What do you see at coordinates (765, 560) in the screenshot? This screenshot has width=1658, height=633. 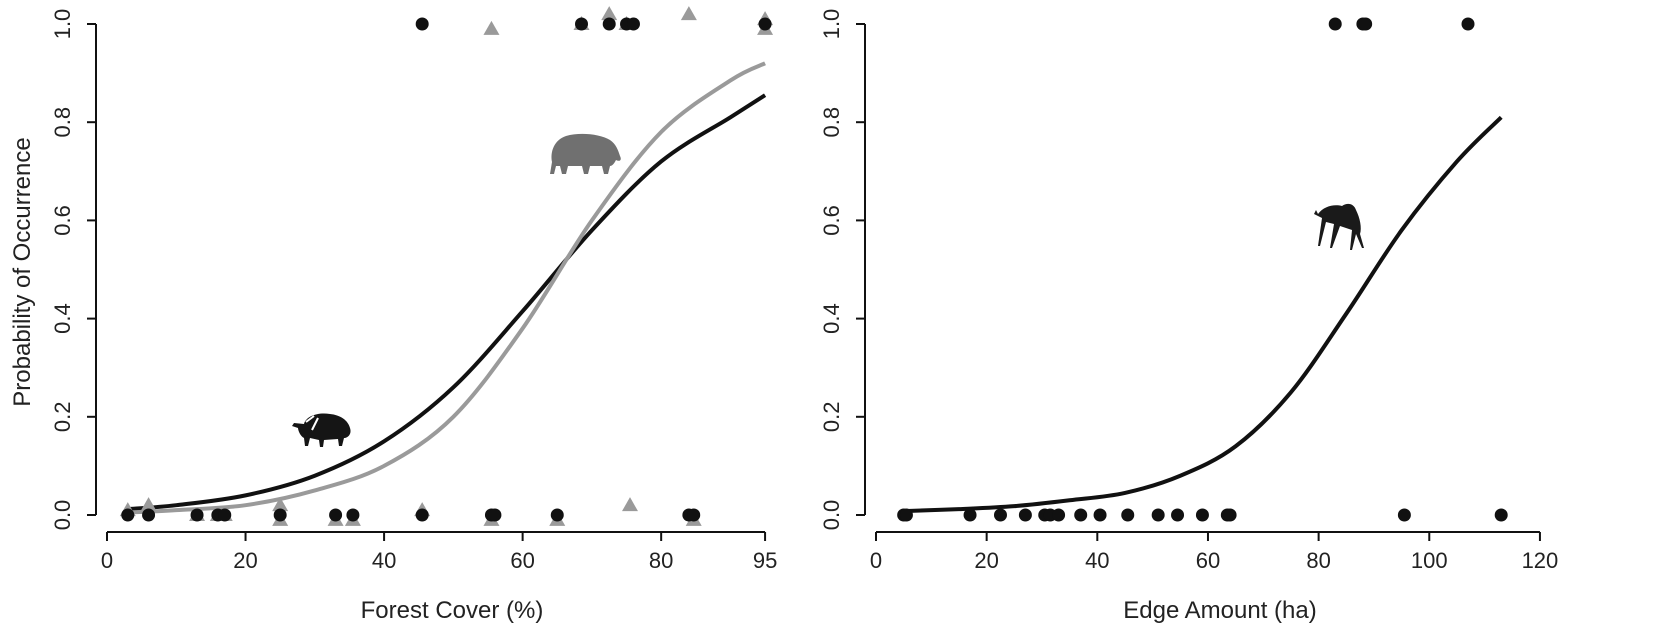 I see `x-tick-label: 95` at bounding box center [765, 560].